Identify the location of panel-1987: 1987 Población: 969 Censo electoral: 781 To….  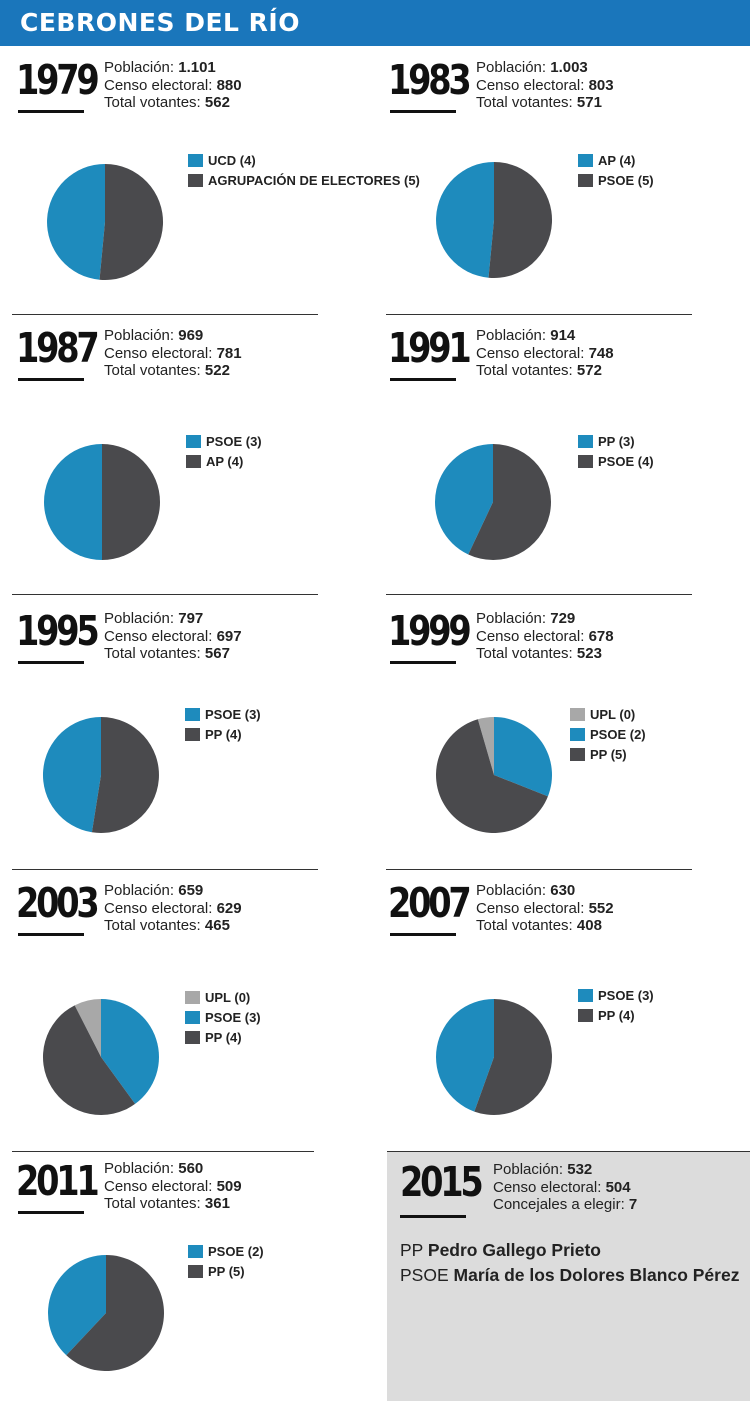
(181, 355).